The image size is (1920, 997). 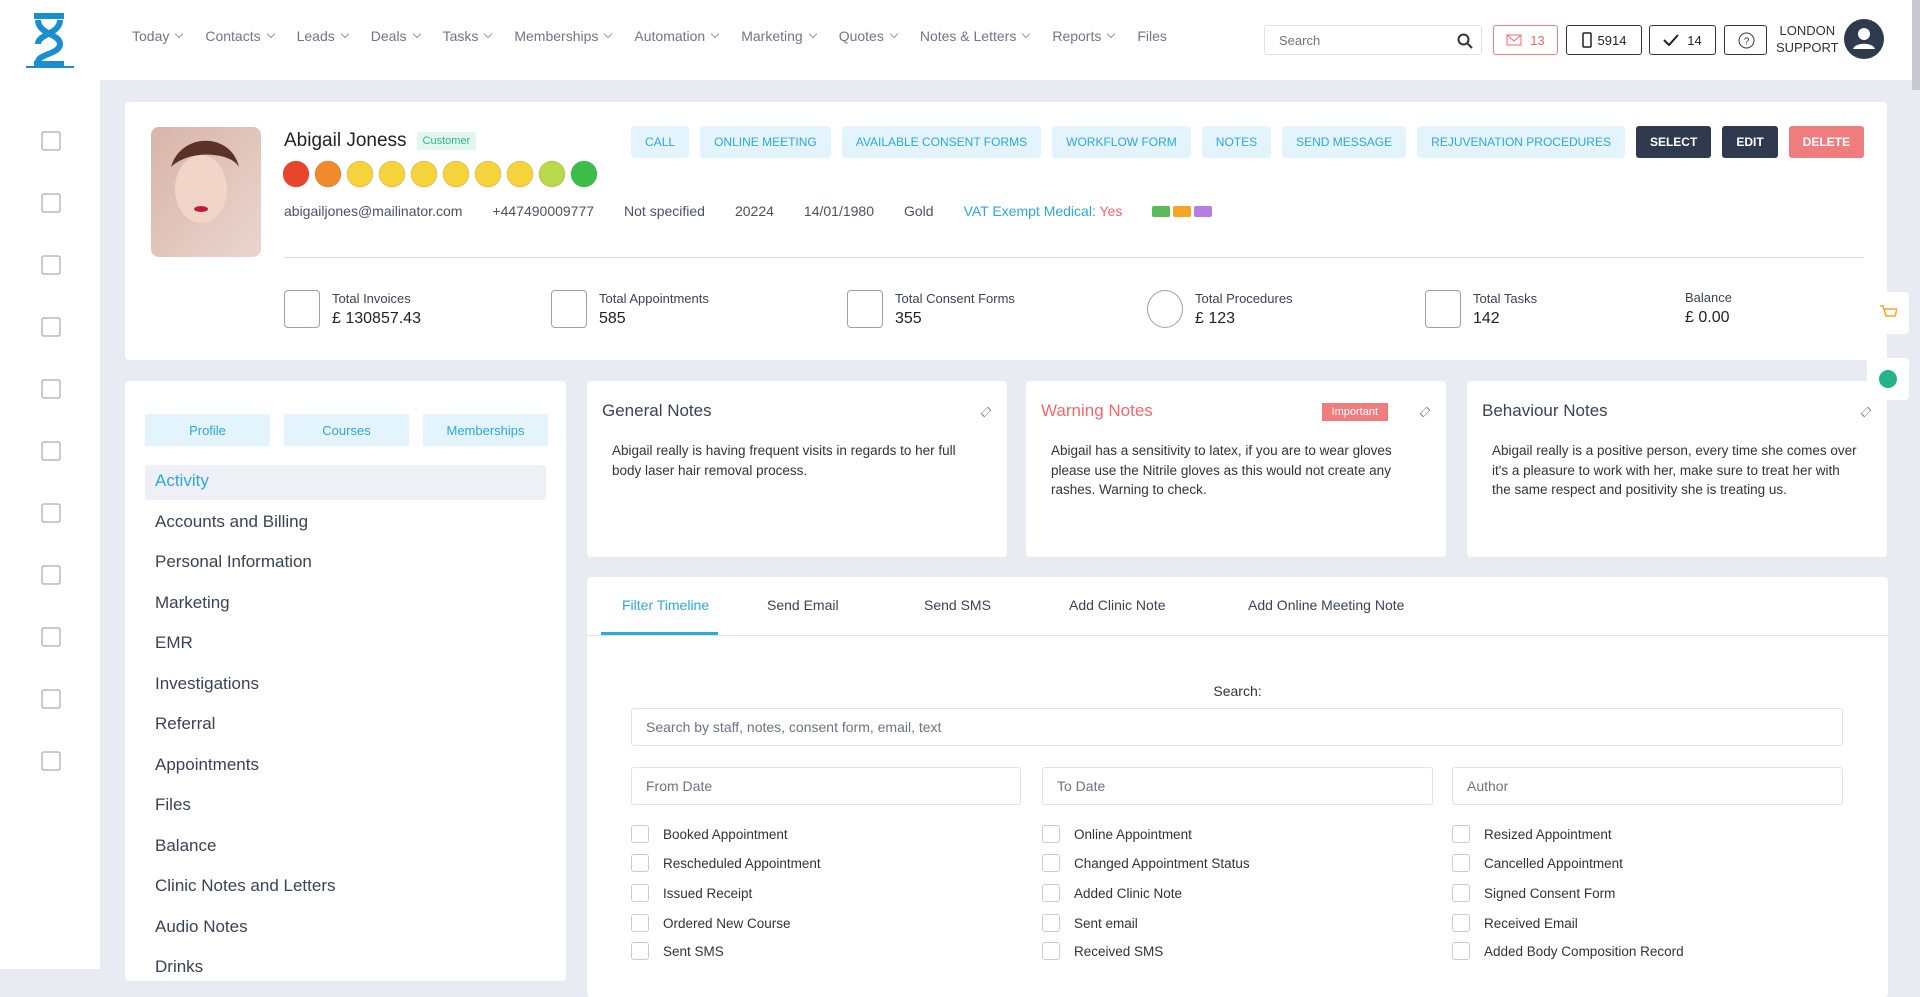 I want to click on filter-option: Signed Consent Form, so click(x=1533, y=893).